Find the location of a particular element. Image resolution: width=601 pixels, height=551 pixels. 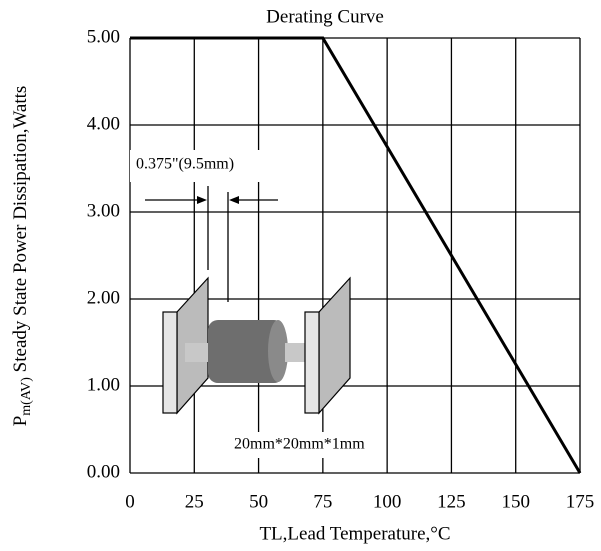

x-tick-label: 25 is located at coordinates (194, 501).